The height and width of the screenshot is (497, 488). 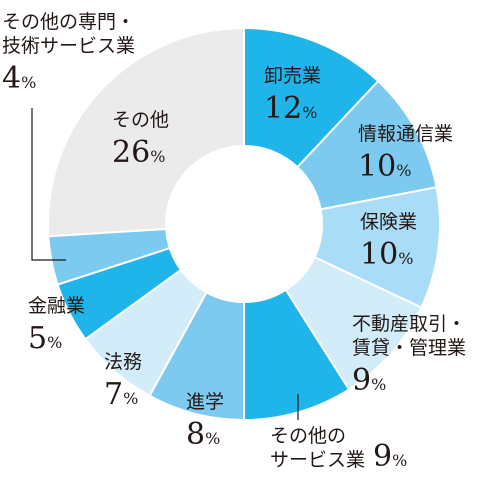 I want to click on slice-label-name: 卸売業, so click(x=292, y=76).